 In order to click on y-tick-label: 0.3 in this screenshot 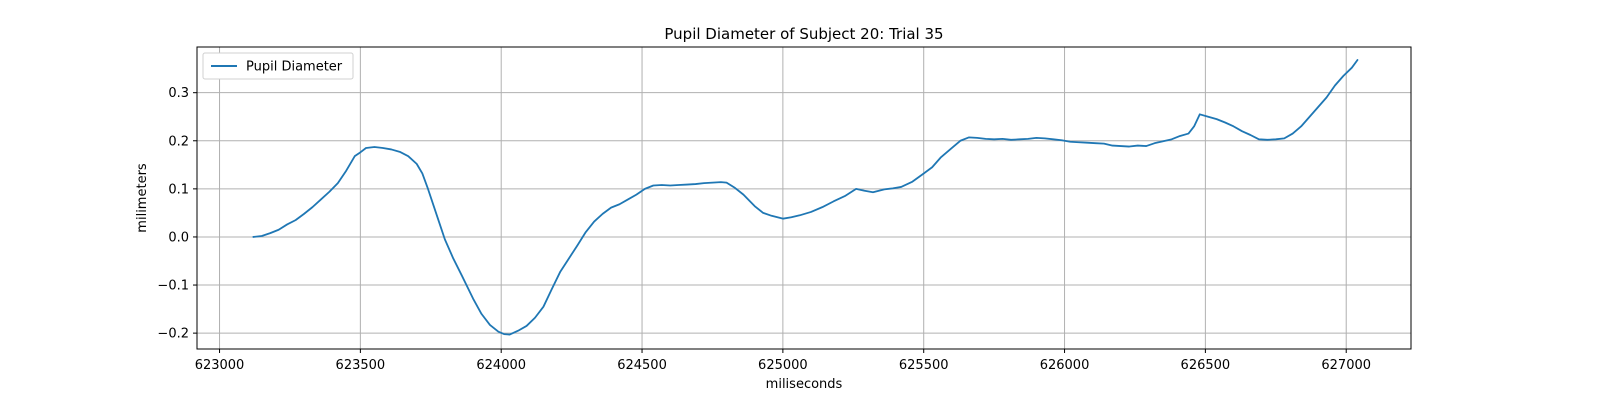, I will do `click(178, 93)`.